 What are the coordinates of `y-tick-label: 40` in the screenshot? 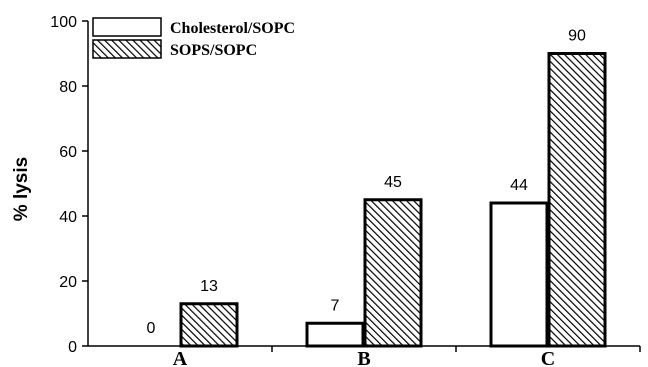 It's located at (68, 217).